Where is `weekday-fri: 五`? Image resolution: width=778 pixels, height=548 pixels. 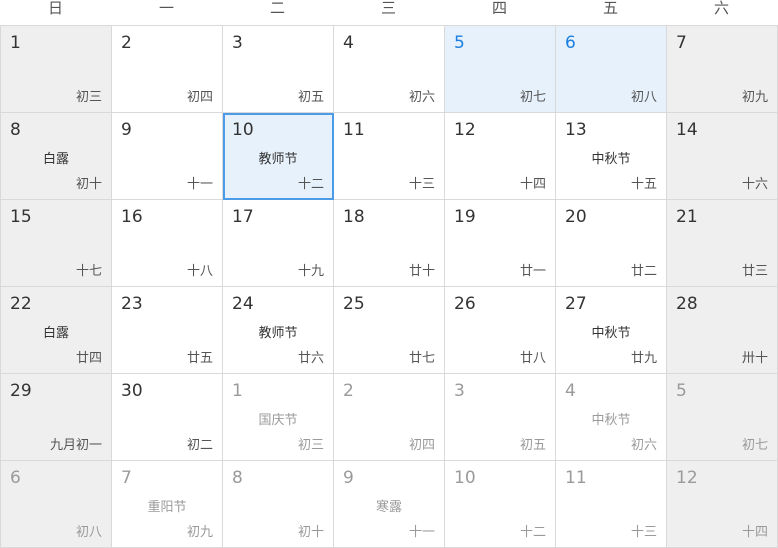 weekday-fri: 五 is located at coordinates (610, 8).